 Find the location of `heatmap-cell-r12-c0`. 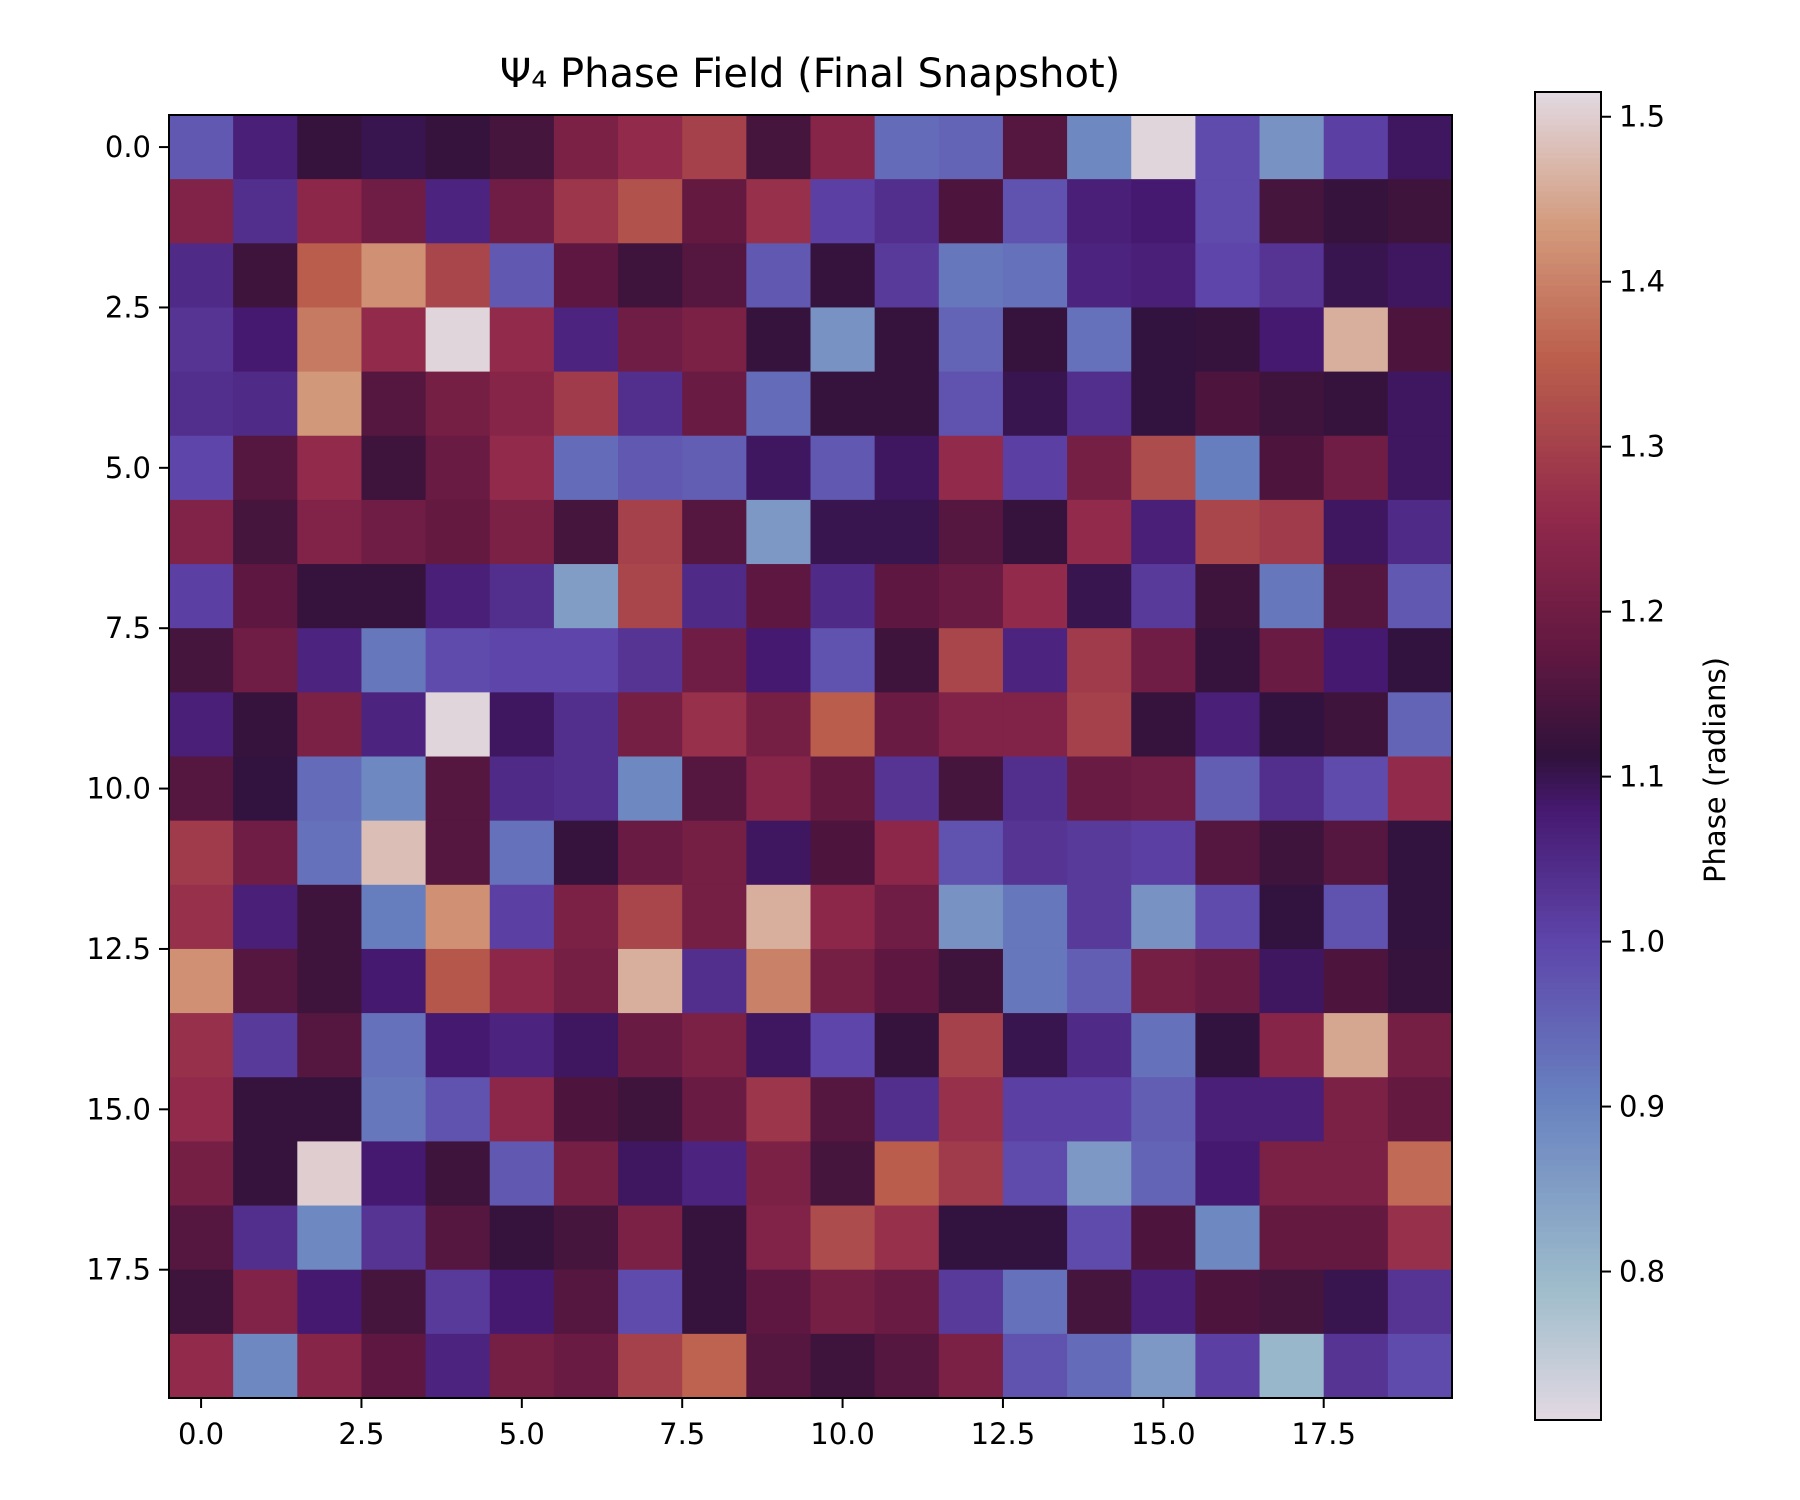

heatmap-cell-r12-c0 is located at coordinates (201, 917).